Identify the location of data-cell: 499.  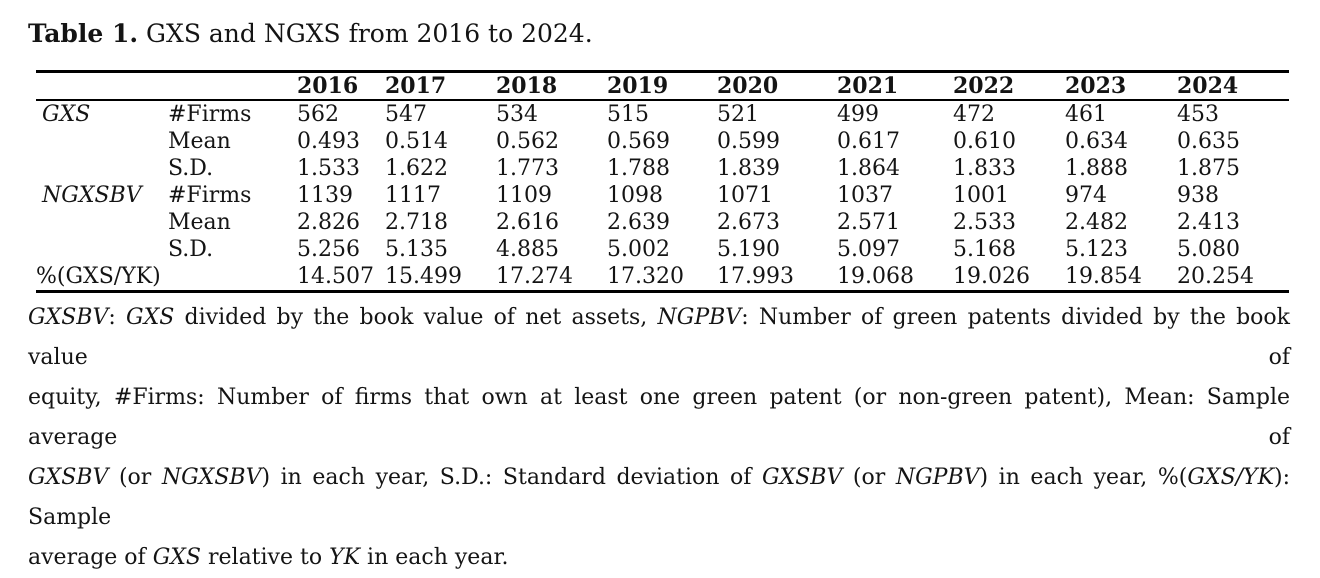
(858, 114).